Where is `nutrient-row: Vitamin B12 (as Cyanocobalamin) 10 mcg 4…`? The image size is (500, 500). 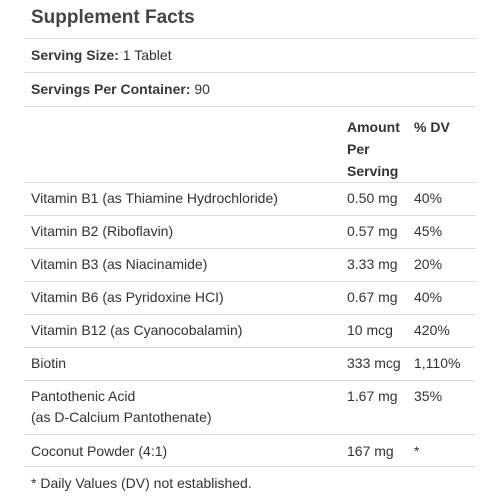
nutrient-row: Vitamin B12 (as Cyanocobalamin) 10 mcg 4… is located at coordinates (250, 330).